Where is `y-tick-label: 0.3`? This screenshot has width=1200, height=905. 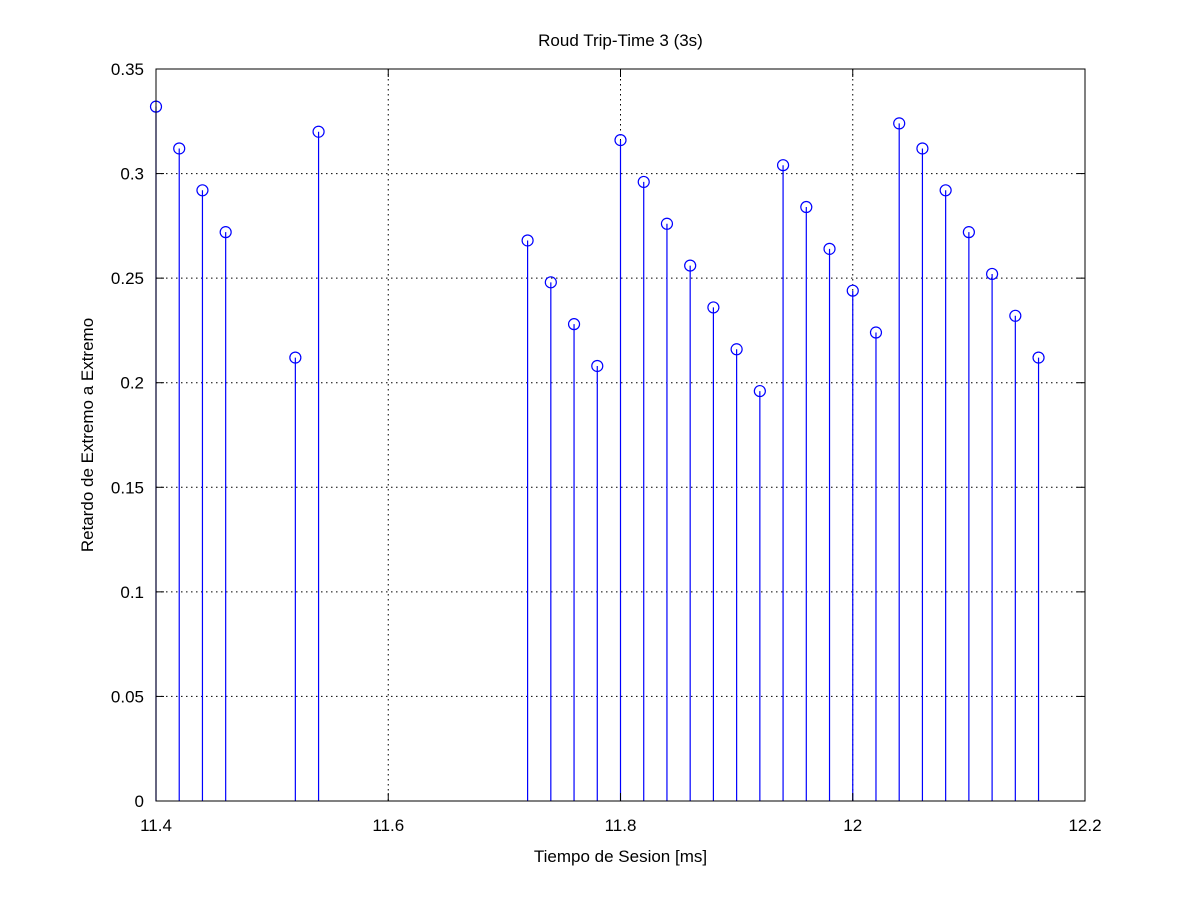 y-tick-label: 0.3 is located at coordinates (132, 174).